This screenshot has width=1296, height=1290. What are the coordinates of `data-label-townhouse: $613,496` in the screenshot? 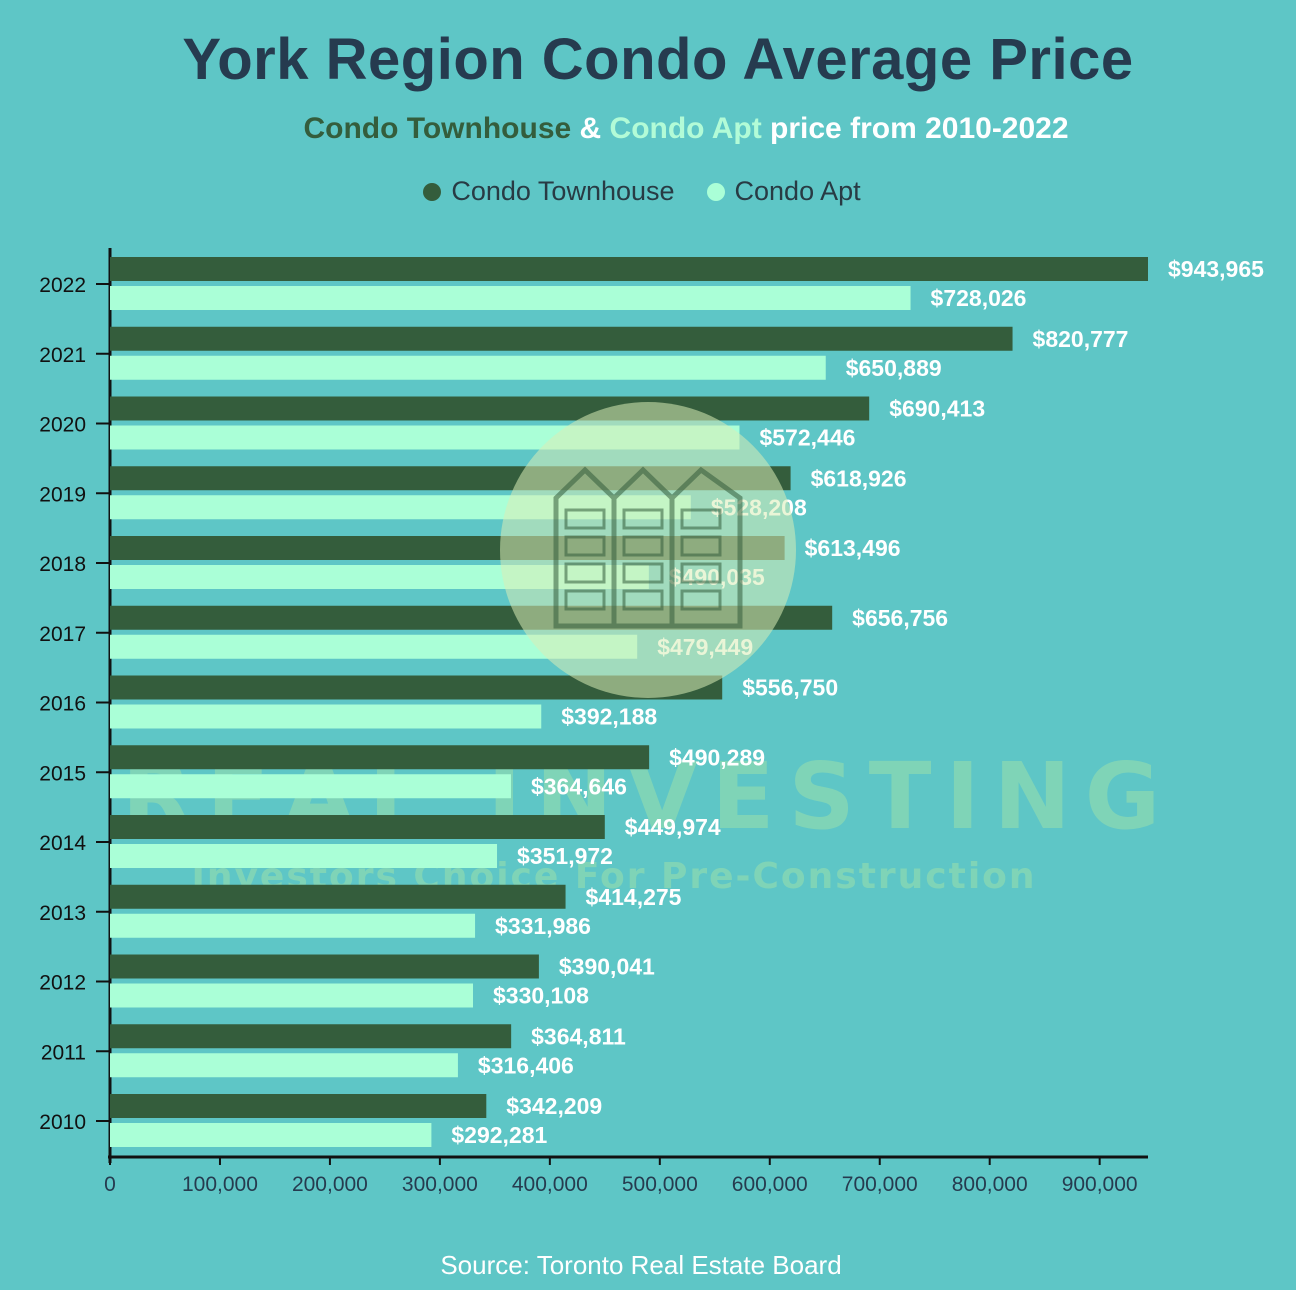 It's located at (853, 548).